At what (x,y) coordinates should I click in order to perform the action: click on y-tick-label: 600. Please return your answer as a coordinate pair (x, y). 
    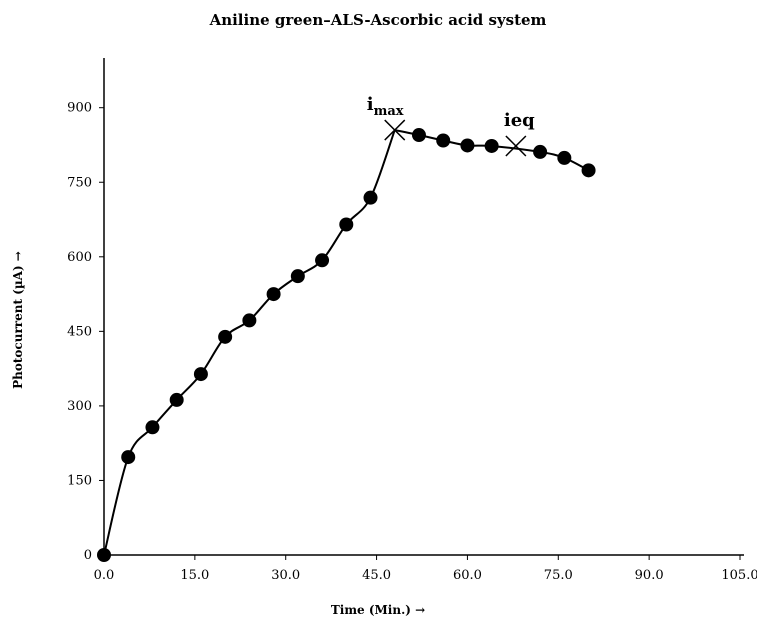
    Looking at the image, I should click on (79, 257).